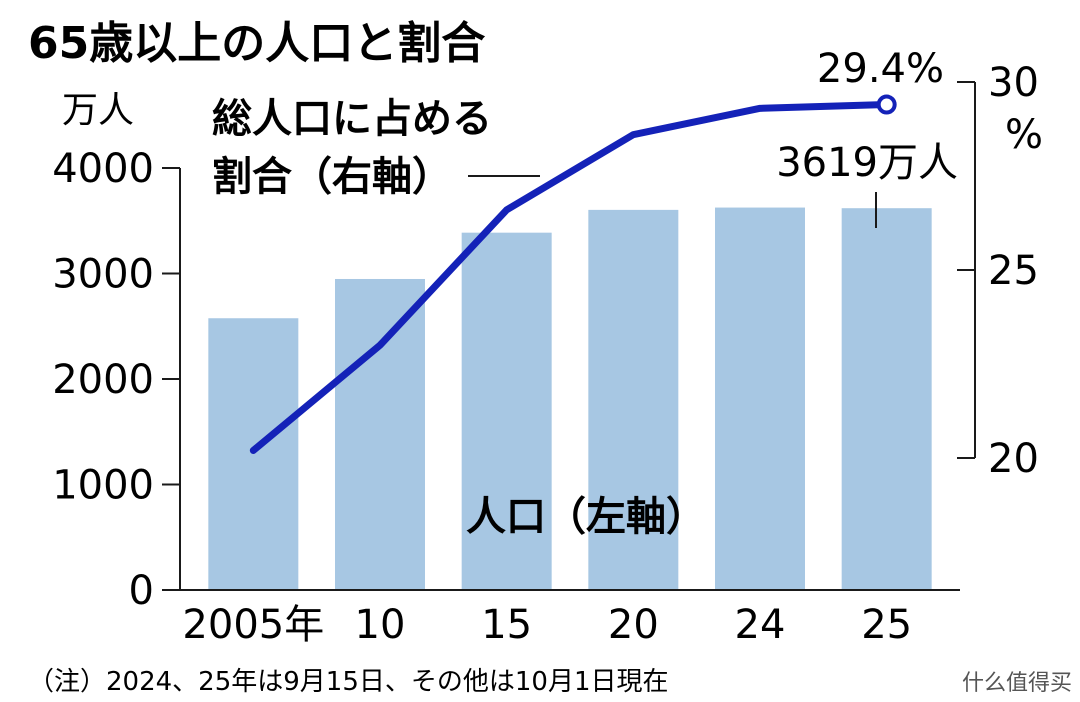 The height and width of the screenshot is (702, 1080). What do you see at coordinates (348, 682) in the screenshot?
I see `footnote: （注）2024、25年は9月15日、その他は10月1日現在` at bounding box center [348, 682].